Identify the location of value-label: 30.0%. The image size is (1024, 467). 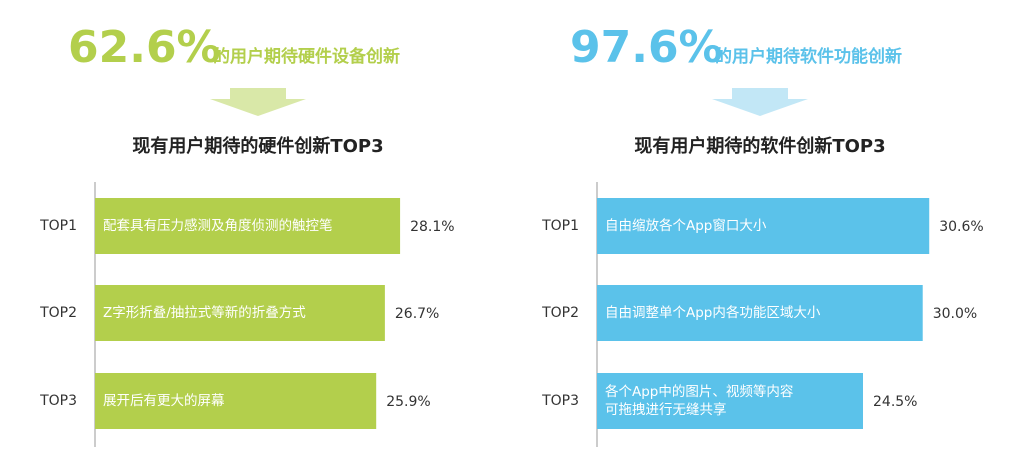
(955, 314).